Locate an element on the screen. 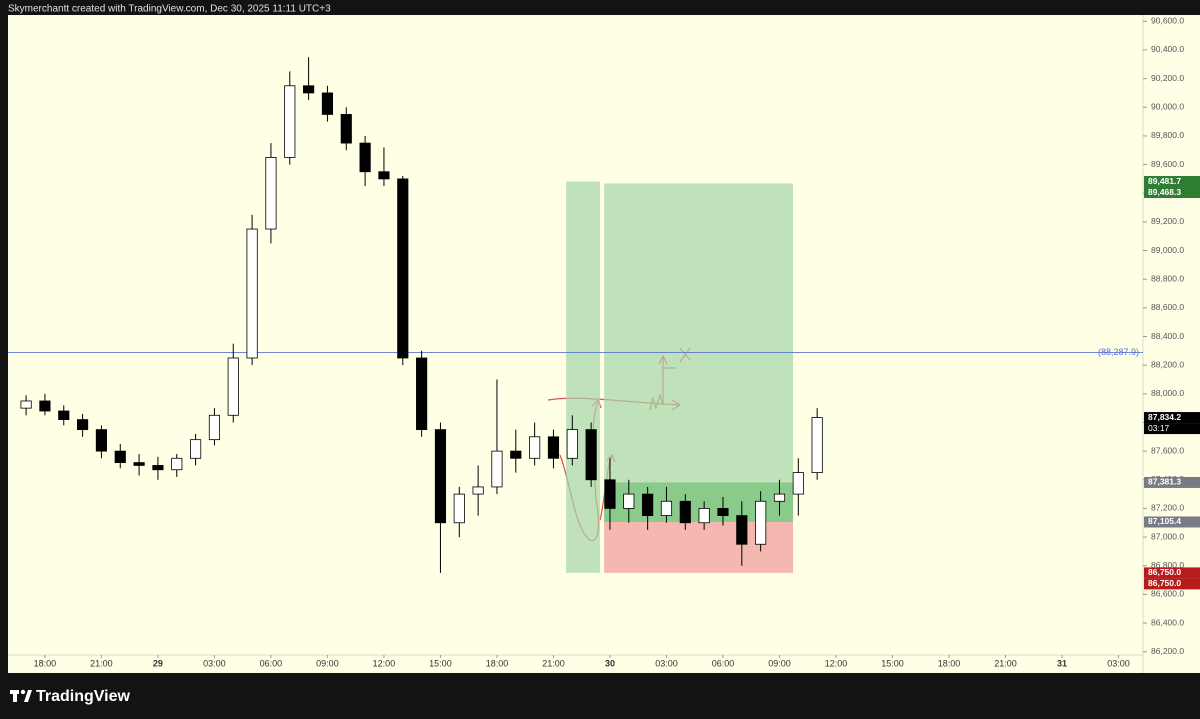 This screenshot has width=1200, height=719. y-tick-label: 87,600.0 is located at coordinates (1167, 450).